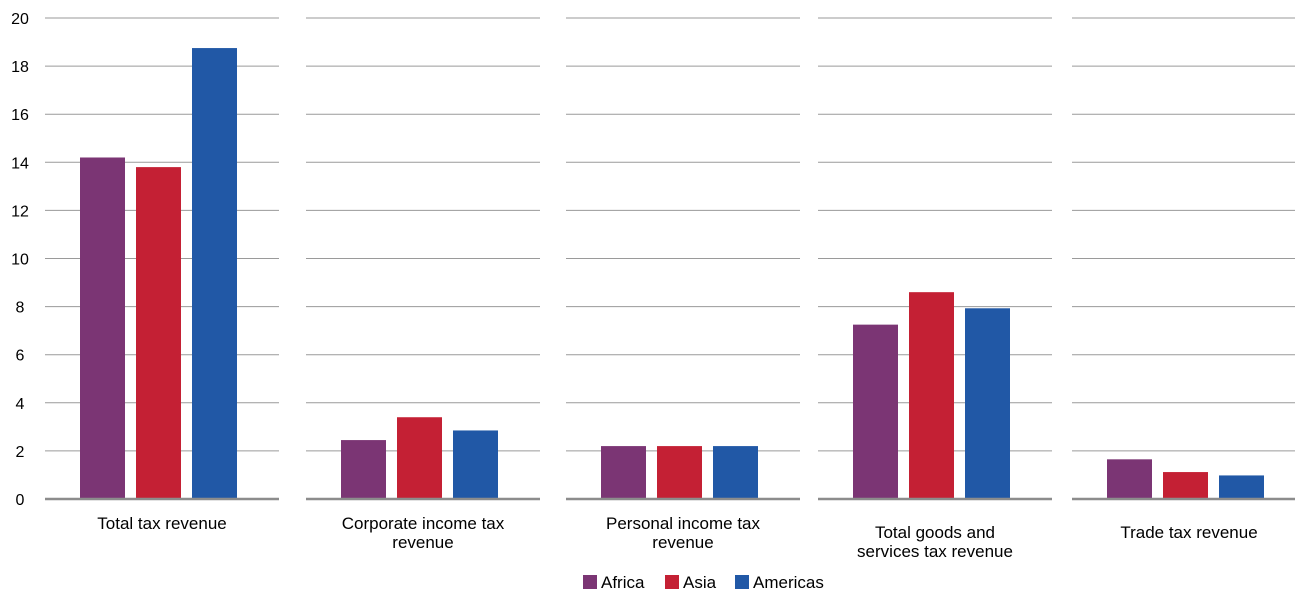  Describe the element at coordinates (20, 211) in the screenshot. I see `y-tick-label: 12` at that location.